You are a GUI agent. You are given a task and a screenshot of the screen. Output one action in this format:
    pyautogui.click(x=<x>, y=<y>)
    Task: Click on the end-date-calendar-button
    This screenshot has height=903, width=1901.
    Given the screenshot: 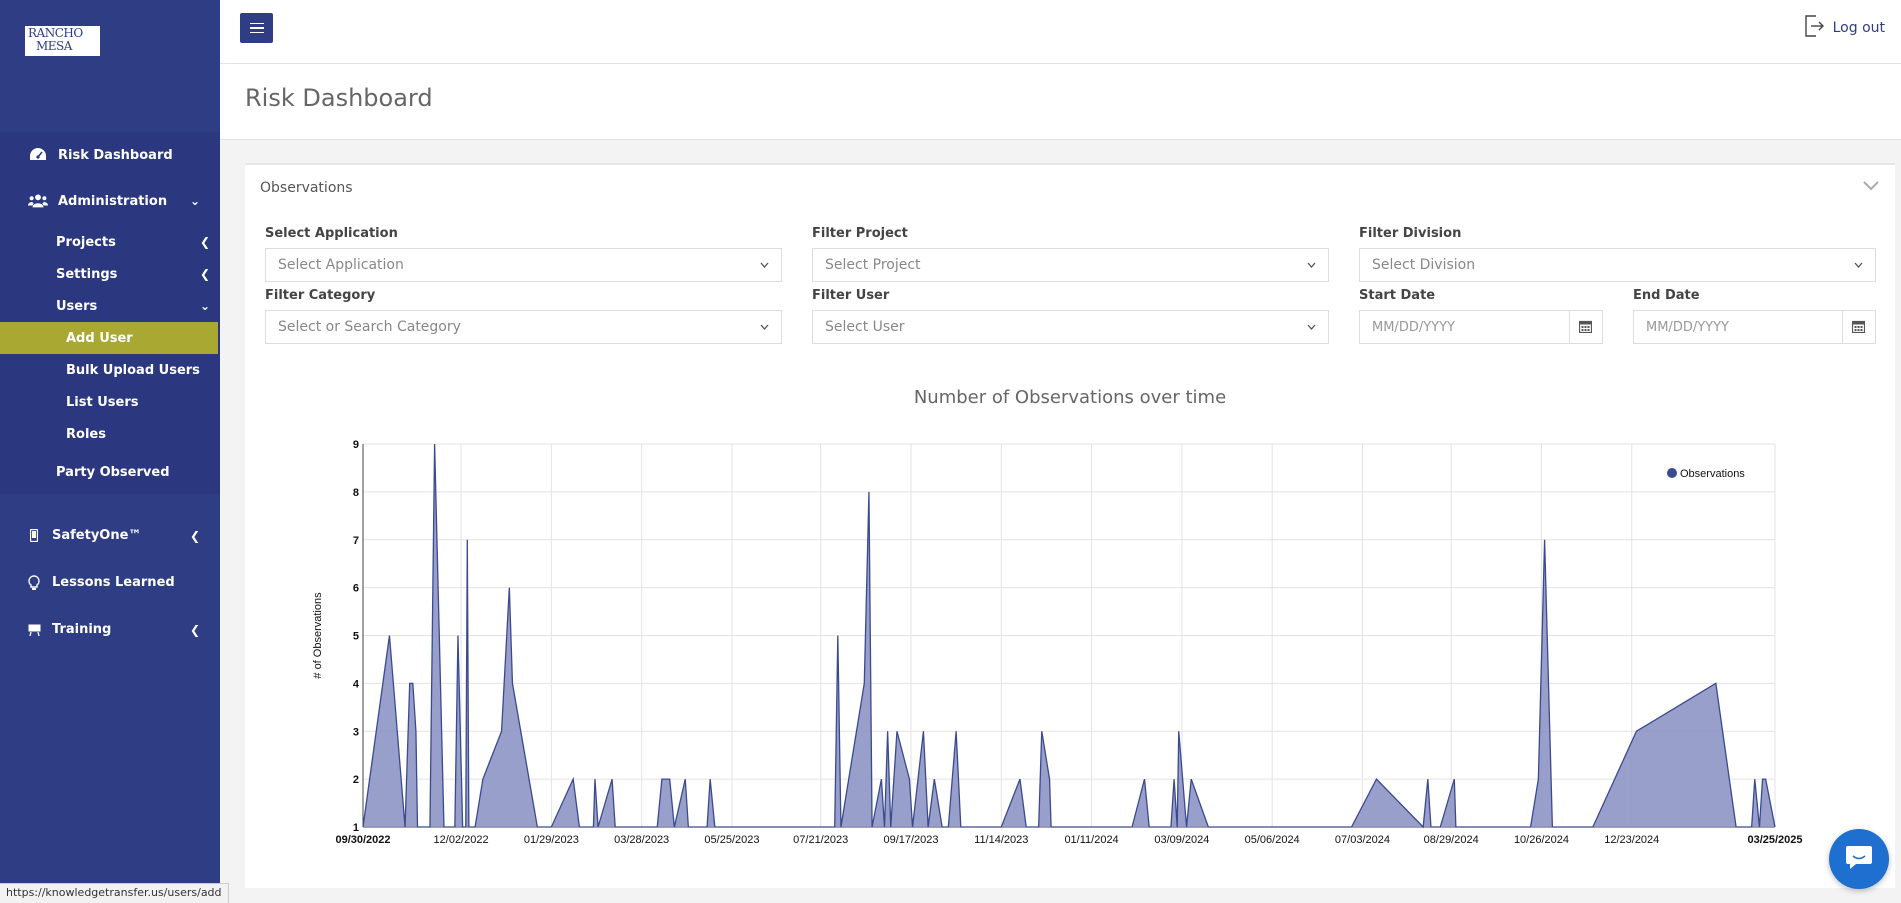 What is the action you would take?
    pyautogui.click(x=1858, y=327)
    